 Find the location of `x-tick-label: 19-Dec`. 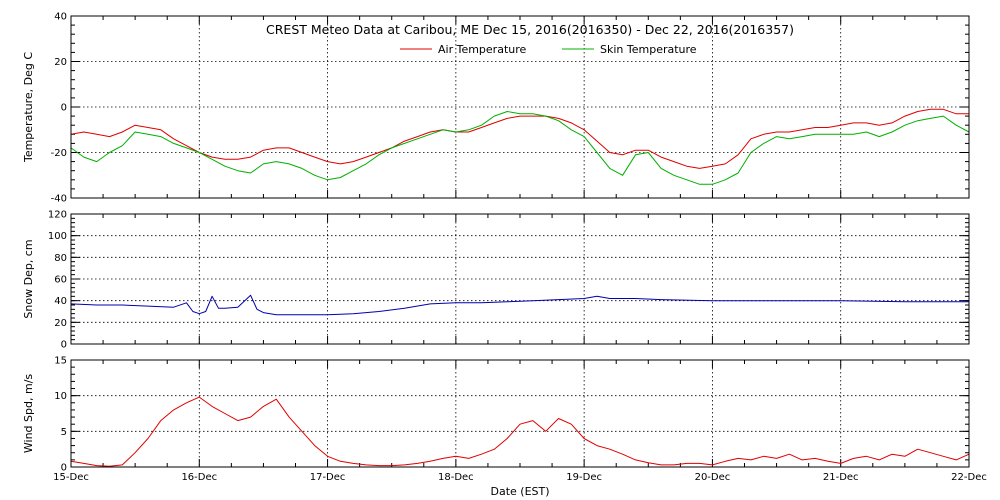

x-tick-label: 19-Dec is located at coordinates (584, 477).